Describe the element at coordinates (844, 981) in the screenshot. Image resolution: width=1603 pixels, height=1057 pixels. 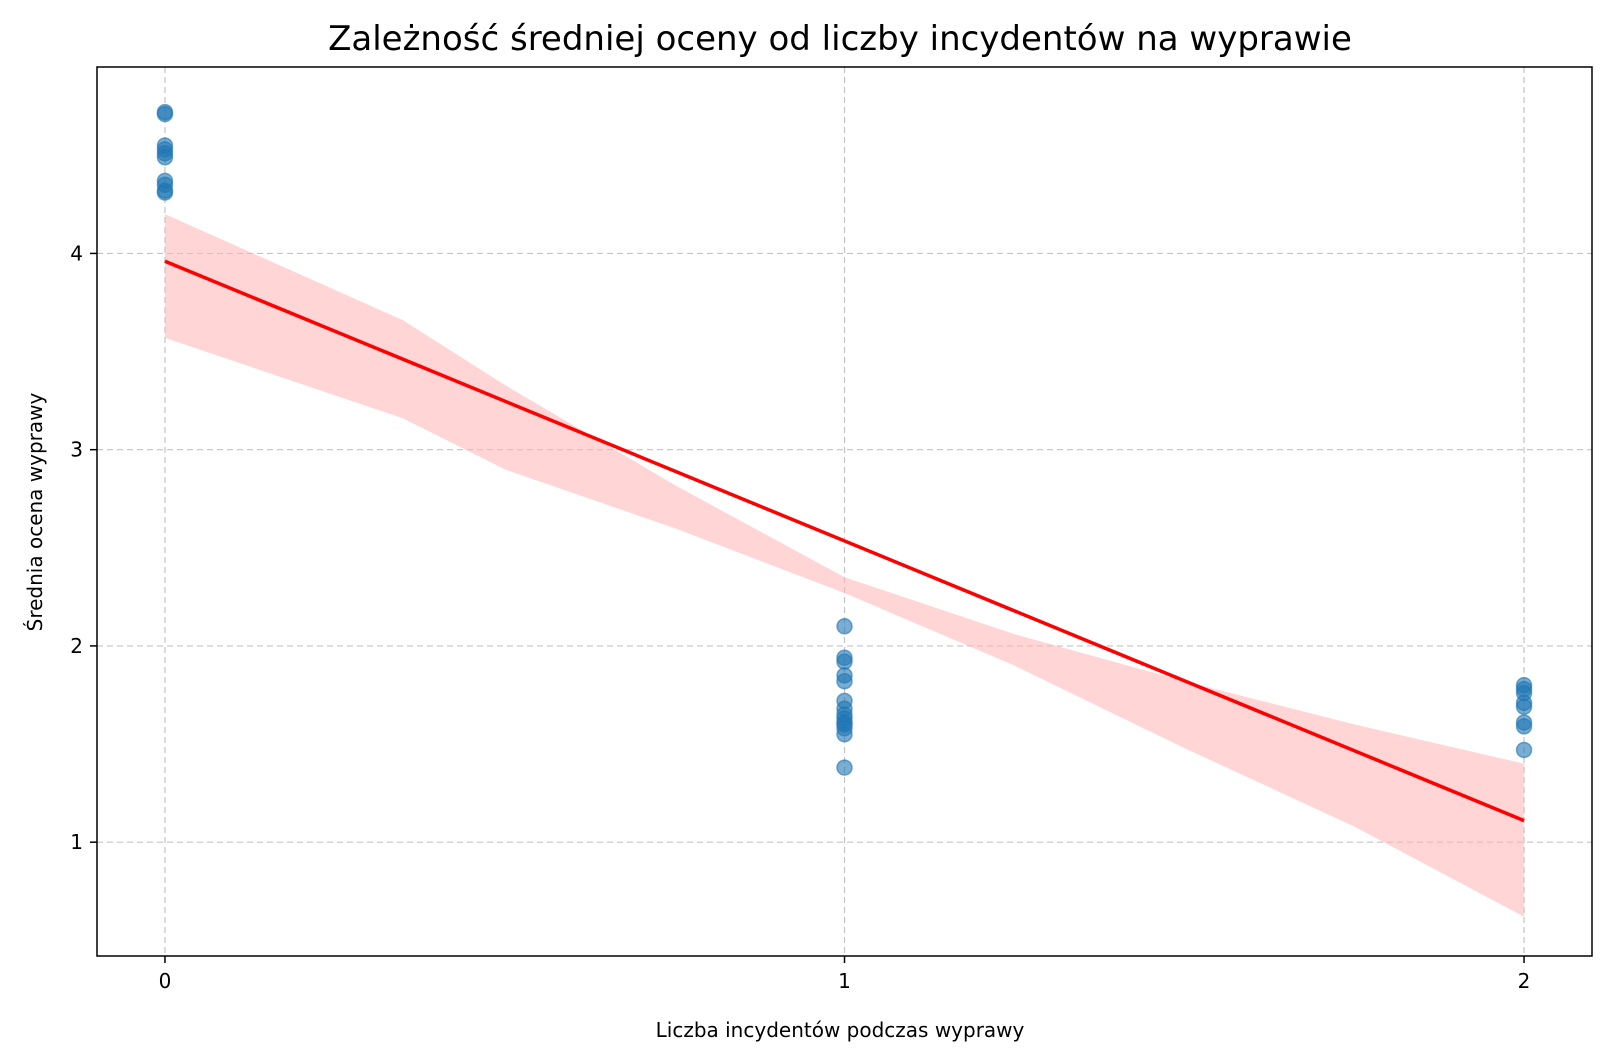
I see `x-tick-label: 1` at that location.